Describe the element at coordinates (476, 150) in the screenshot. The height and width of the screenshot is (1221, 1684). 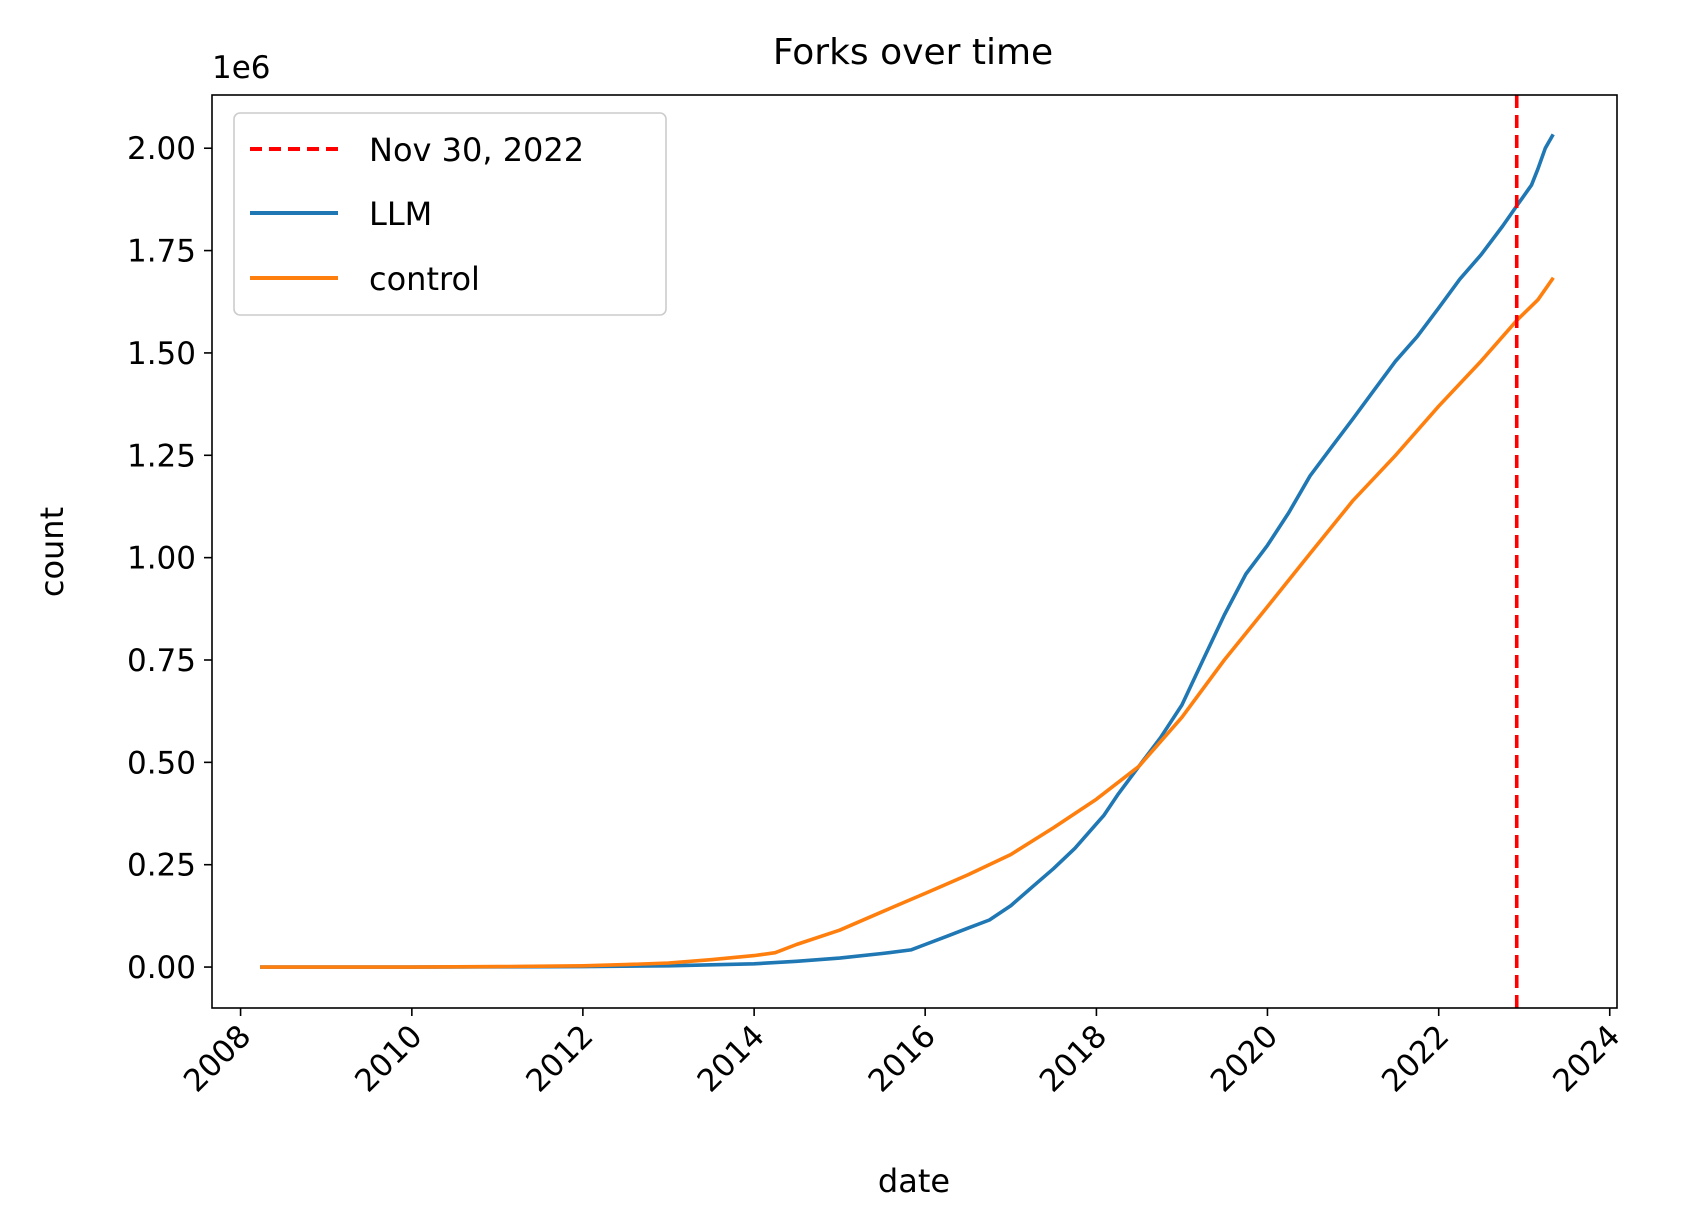
I see `legend-label-vline: Nov 30, 2022` at that location.